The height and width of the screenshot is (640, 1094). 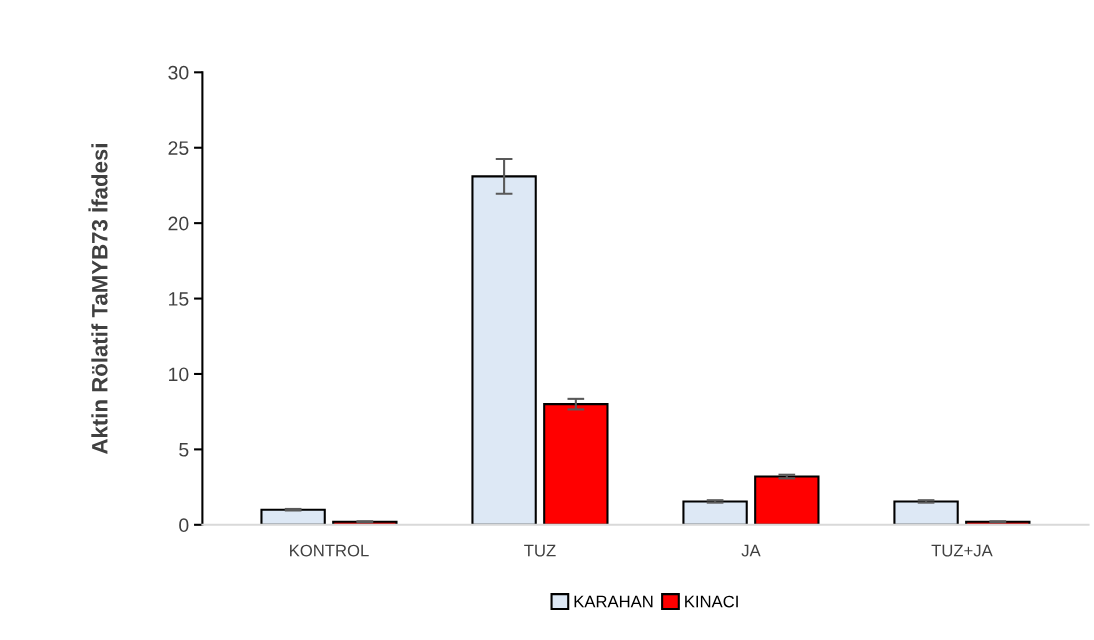 What do you see at coordinates (178, 223) in the screenshot?
I see `y-tick-label: 20` at bounding box center [178, 223].